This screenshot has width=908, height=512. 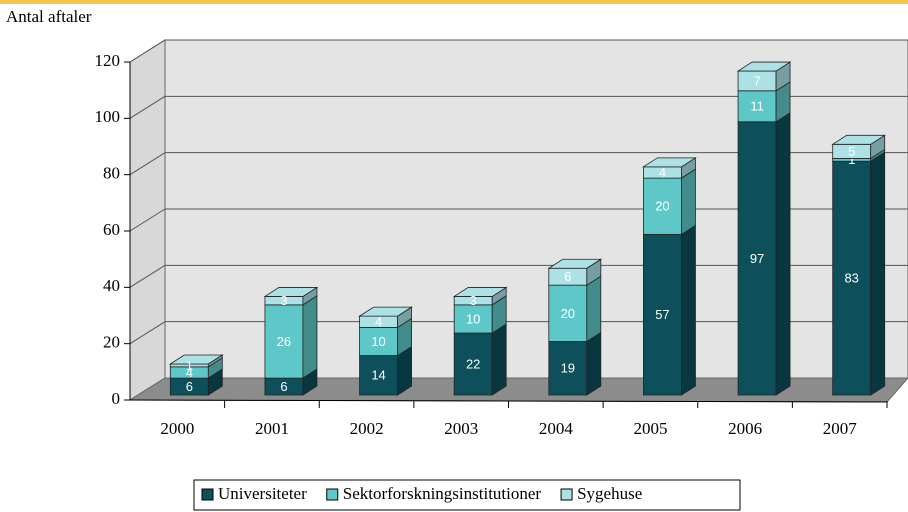 I want to click on legend-label: Sektorforskningsinstitutioner, so click(x=442, y=493).